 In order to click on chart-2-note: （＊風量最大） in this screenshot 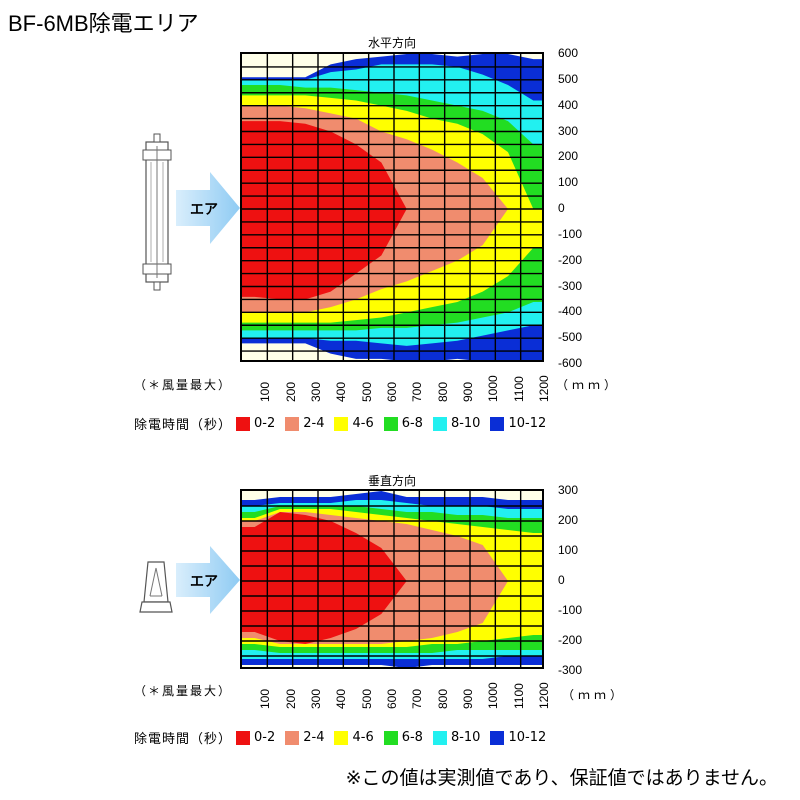, I will do `click(183, 691)`.